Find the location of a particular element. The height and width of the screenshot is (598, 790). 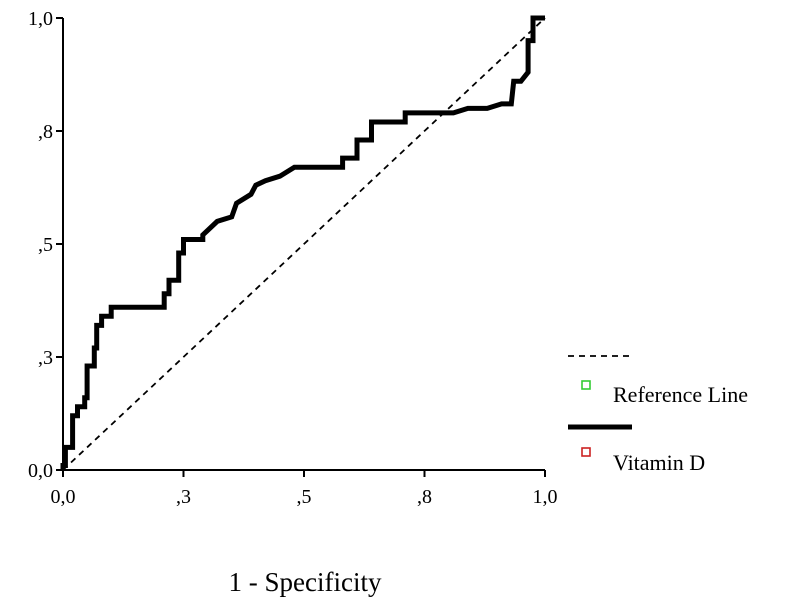

legend-label: Vitamin D is located at coordinates (659, 462).